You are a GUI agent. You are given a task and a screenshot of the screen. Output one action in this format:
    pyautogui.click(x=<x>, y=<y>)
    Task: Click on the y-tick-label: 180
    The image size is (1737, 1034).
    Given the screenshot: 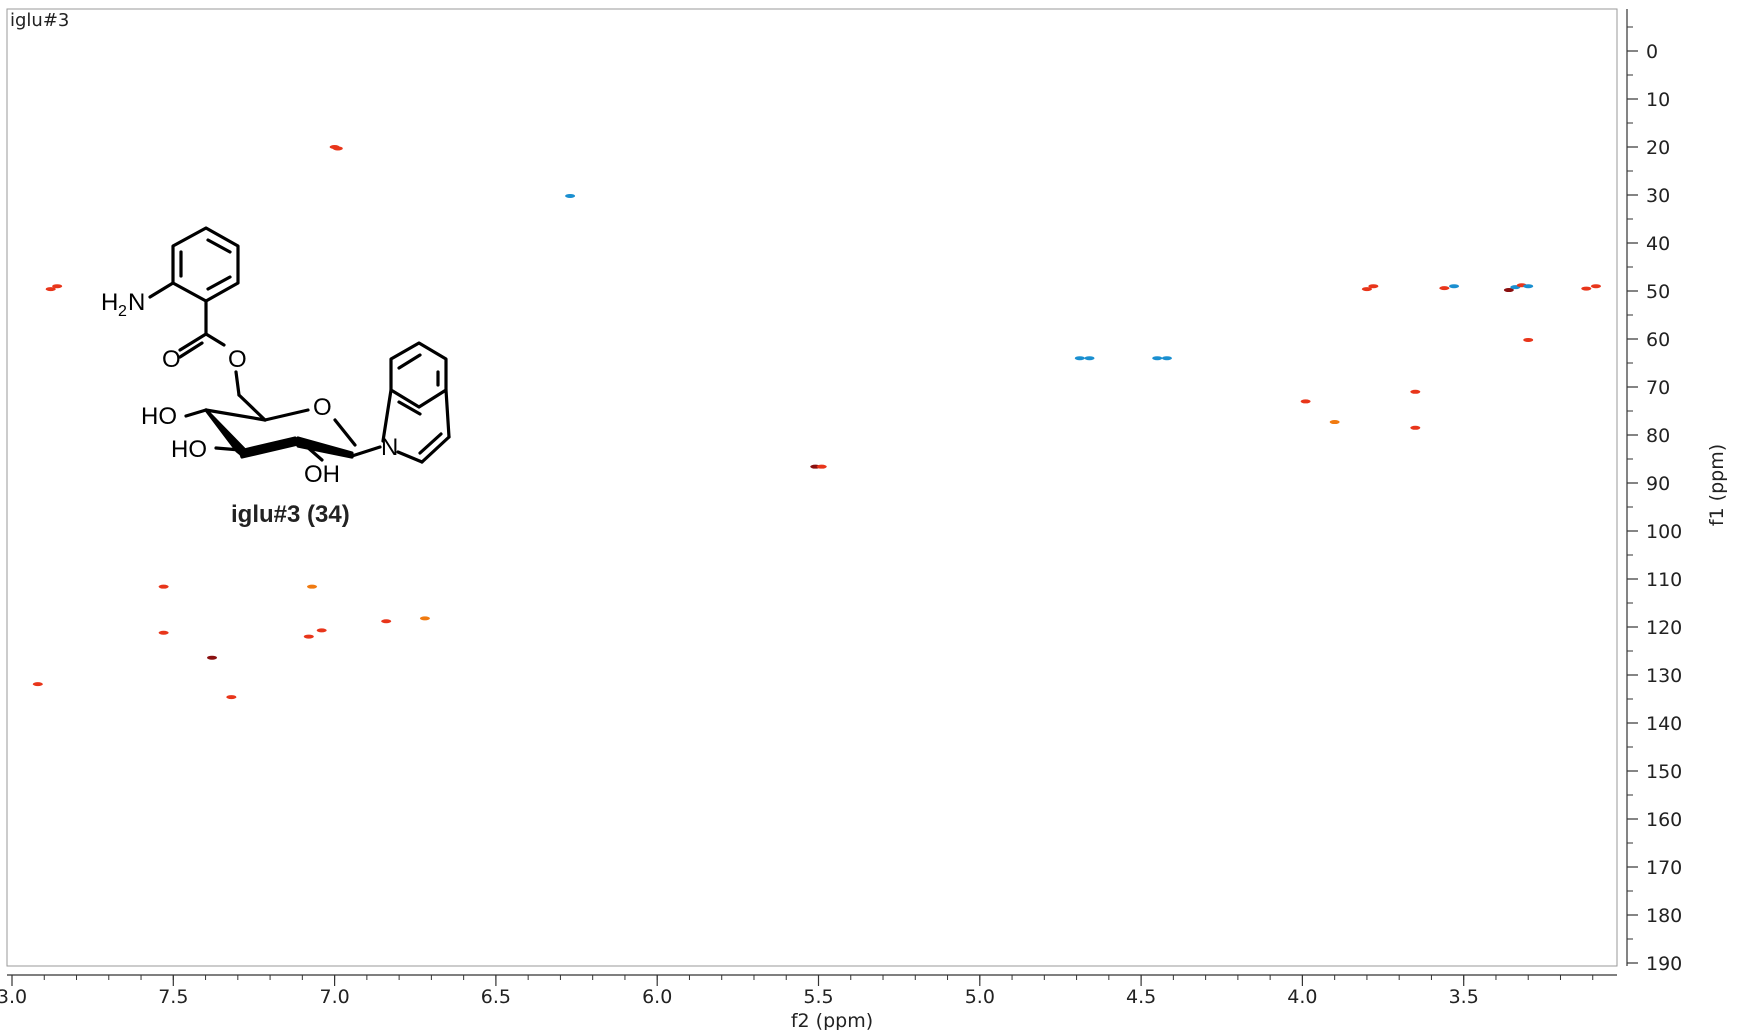 What is the action you would take?
    pyautogui.click(x=1664, y=916)
    